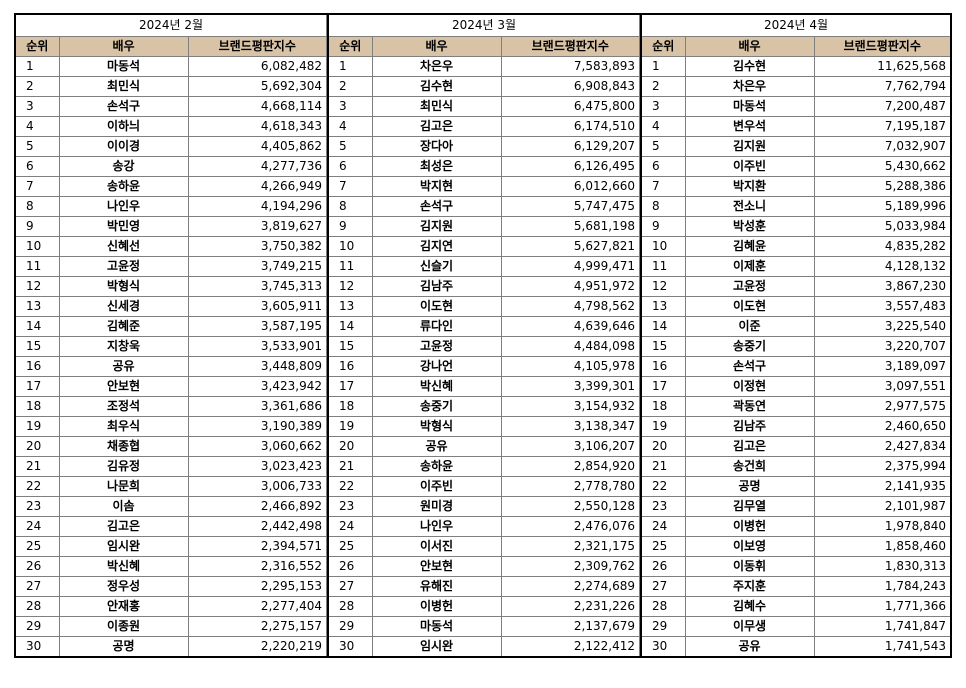 This screenshot has height=688, width=966. I want to click on table-row: 4 변우석 7,195,187, so click(796, 126).